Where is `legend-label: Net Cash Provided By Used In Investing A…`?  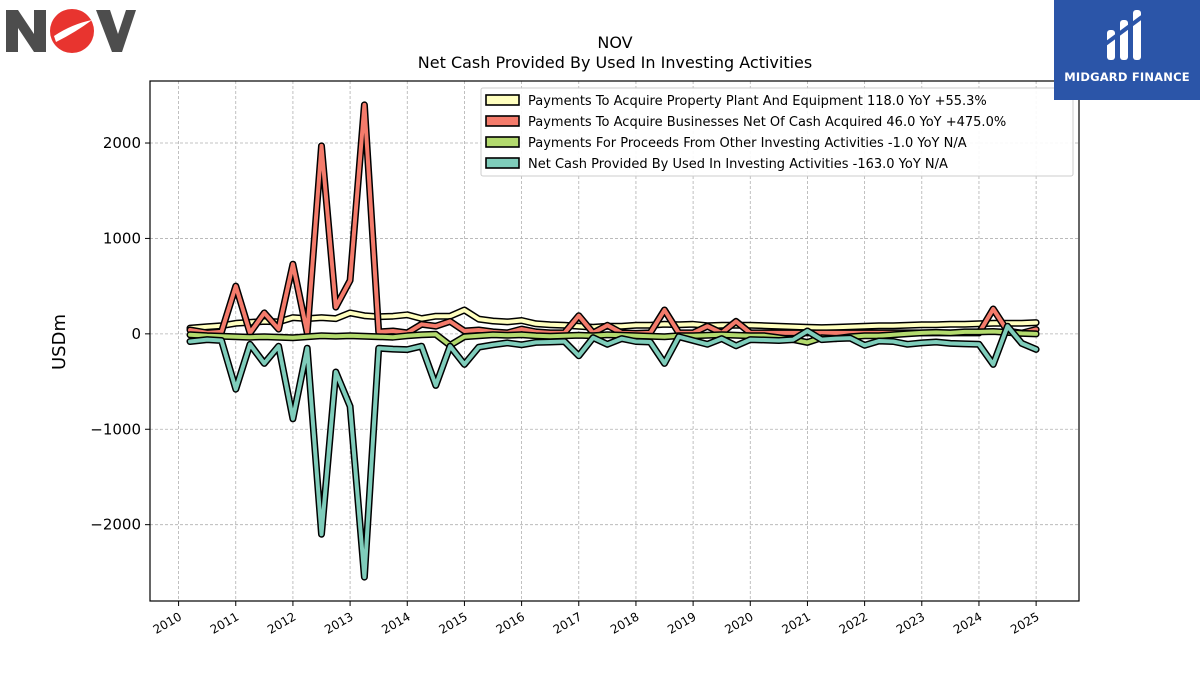
legend-label: Net Cash Provided By Used In Investing A… is located at coordinates (738, 164).